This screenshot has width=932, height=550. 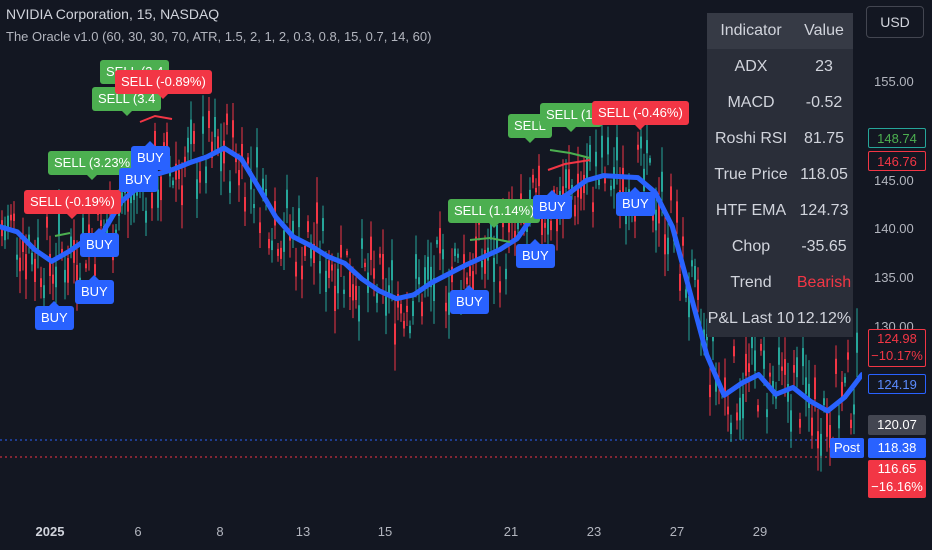 I want to click on time-label-27: 27, so click(x=677, y=531).